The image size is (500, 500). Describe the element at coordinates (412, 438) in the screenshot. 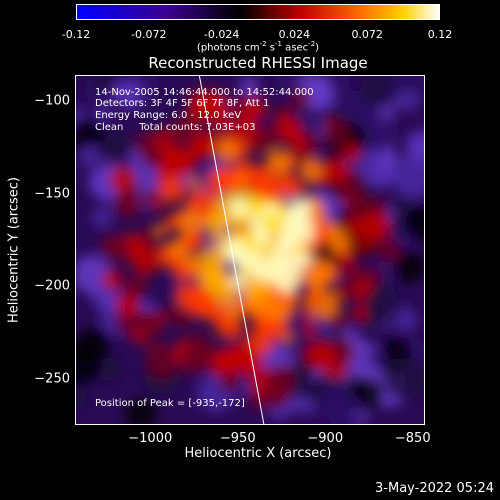

I see `x-tick-label: −850` at that location.